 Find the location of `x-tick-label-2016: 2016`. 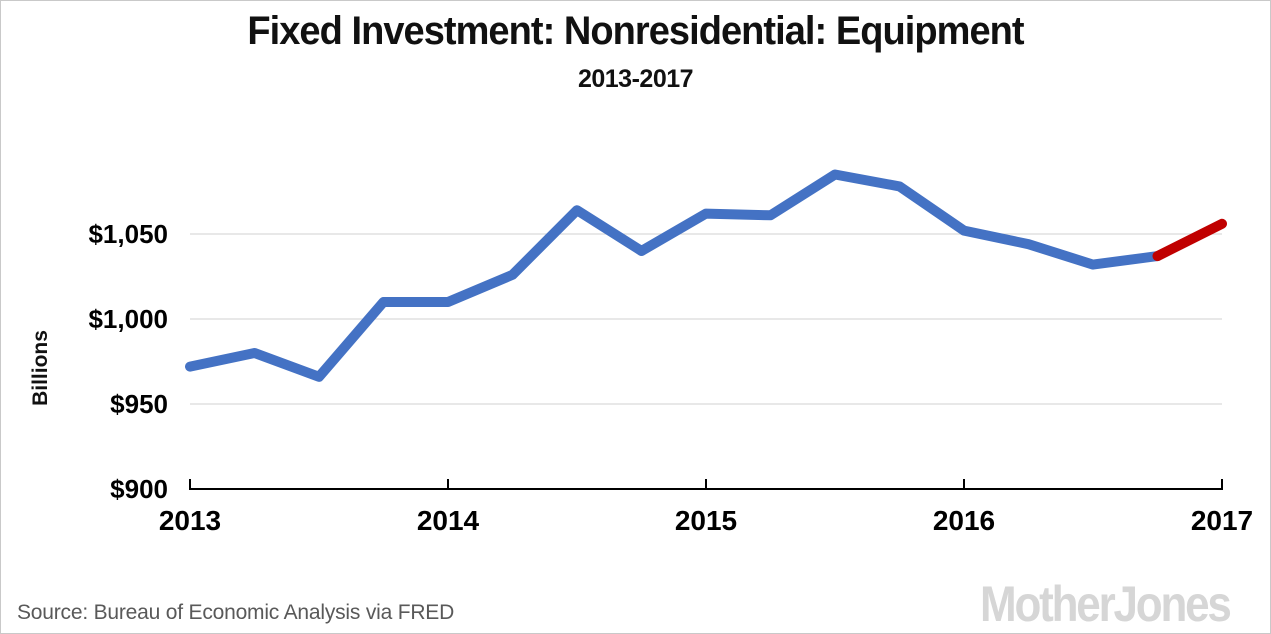

x-tick-label-2016: 2016 is located at coordinates (964, 520).